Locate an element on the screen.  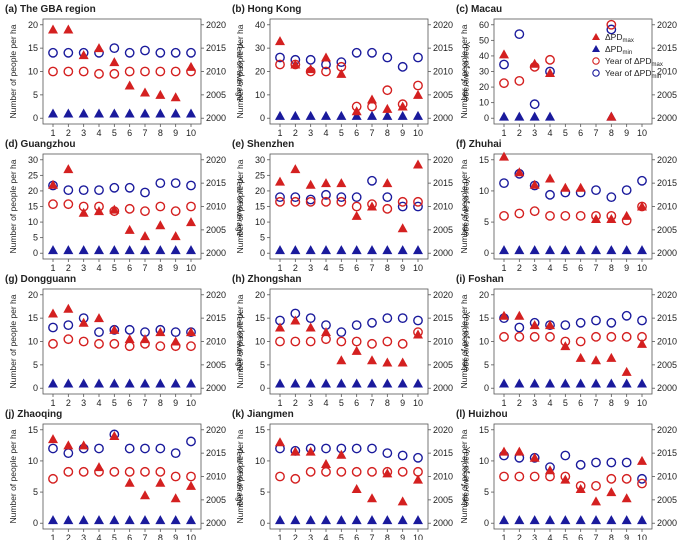
y2-tick-label: 2015 is located at coordinates (667, 318).